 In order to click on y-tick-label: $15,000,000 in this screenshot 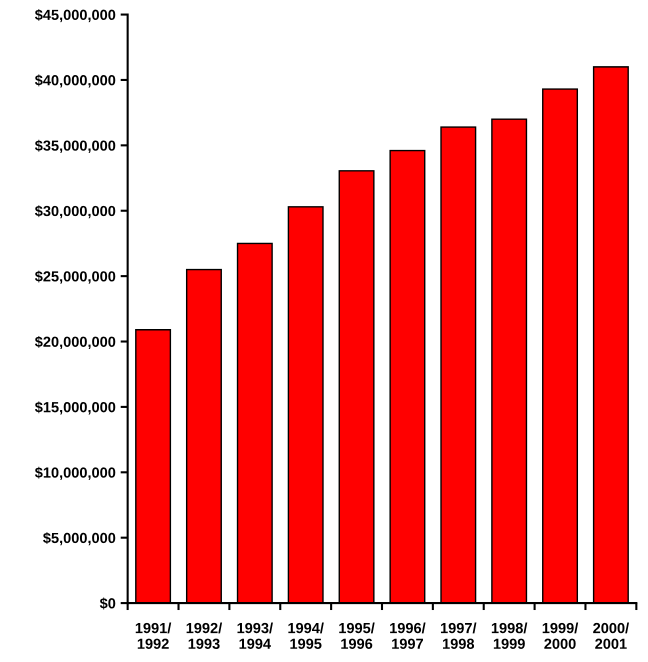, I will do `click(75, 407)`.